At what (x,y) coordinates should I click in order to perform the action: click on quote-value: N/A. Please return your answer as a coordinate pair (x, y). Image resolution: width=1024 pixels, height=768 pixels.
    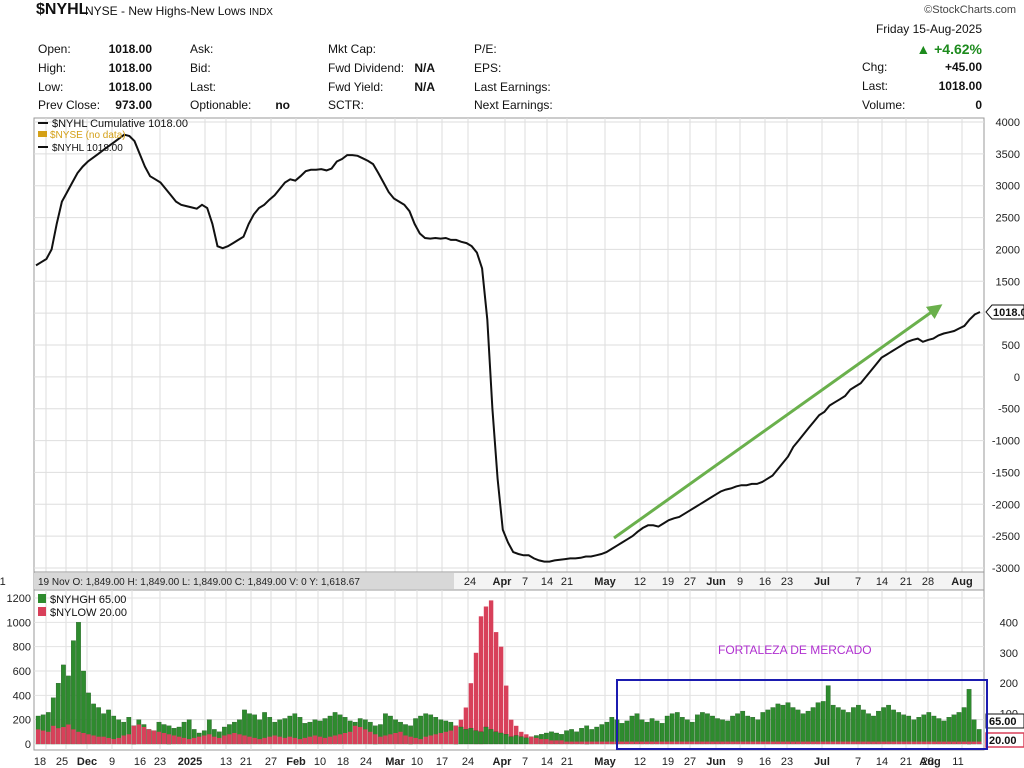
    Looking at the image, I should click on (424, 68).